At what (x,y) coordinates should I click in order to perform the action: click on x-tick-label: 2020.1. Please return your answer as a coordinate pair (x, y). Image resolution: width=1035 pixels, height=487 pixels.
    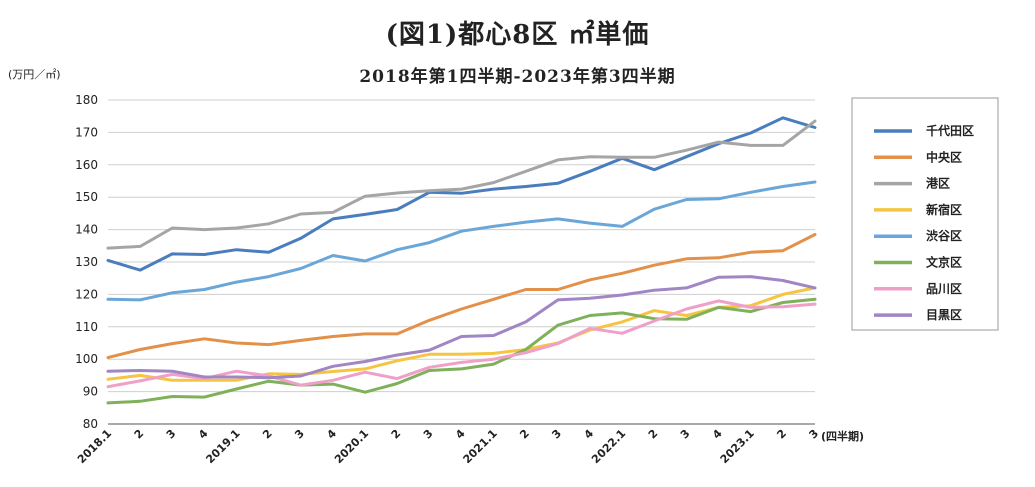
    Looking at the image, I should click on (351, 446).